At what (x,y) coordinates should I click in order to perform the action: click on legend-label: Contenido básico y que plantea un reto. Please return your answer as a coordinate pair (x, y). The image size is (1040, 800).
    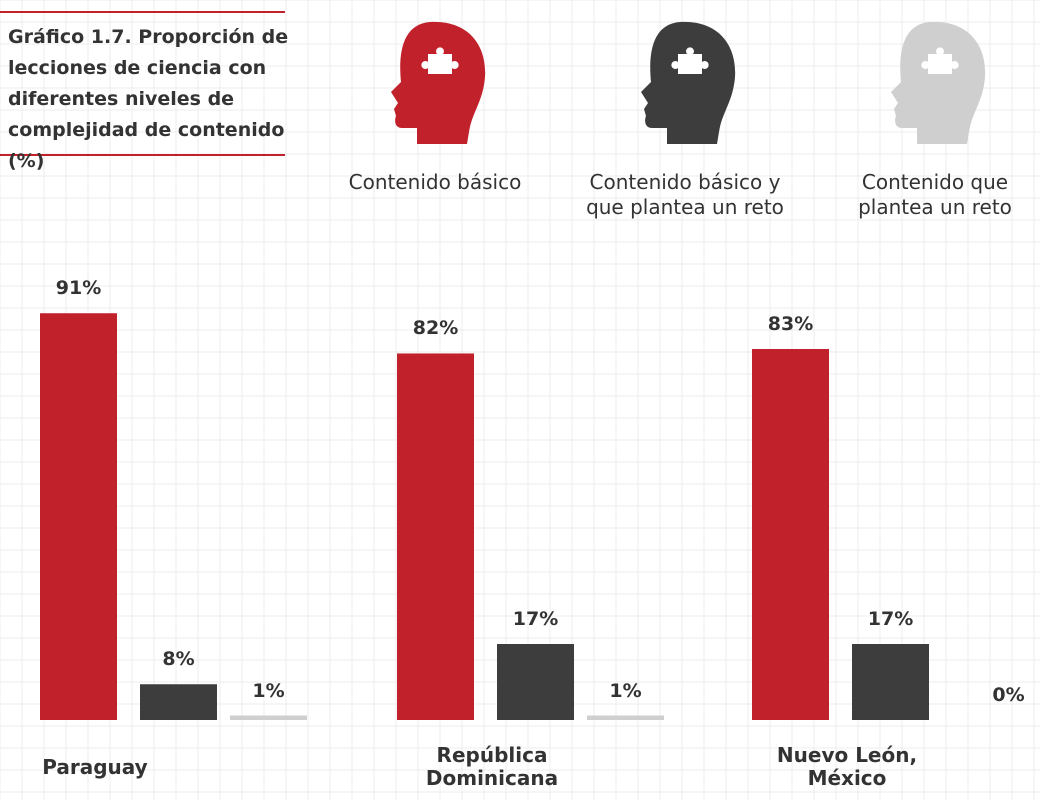
    Looking at the image, I should click on (685, 194).